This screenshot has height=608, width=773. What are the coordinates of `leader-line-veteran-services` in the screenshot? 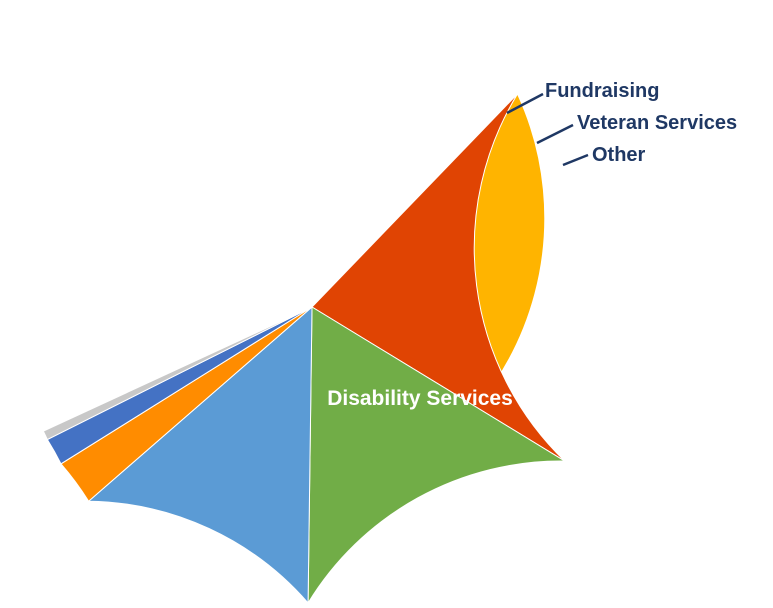 It's located at (555, 134).